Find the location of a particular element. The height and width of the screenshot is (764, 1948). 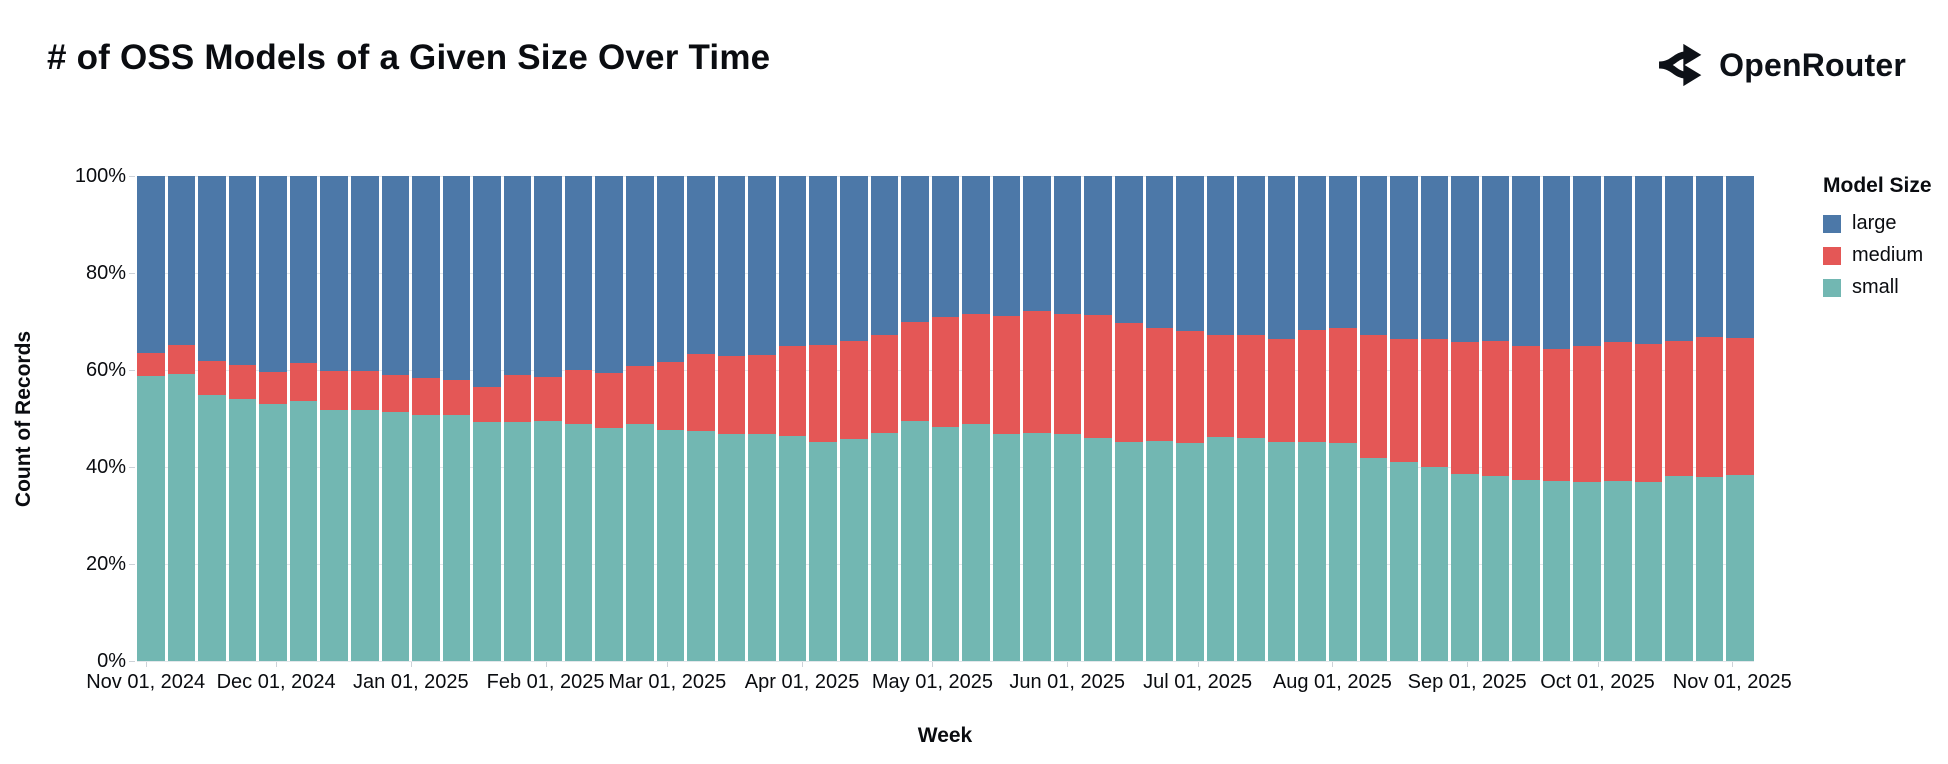

legend-item-small: small is located at coordinates (1877, 287).